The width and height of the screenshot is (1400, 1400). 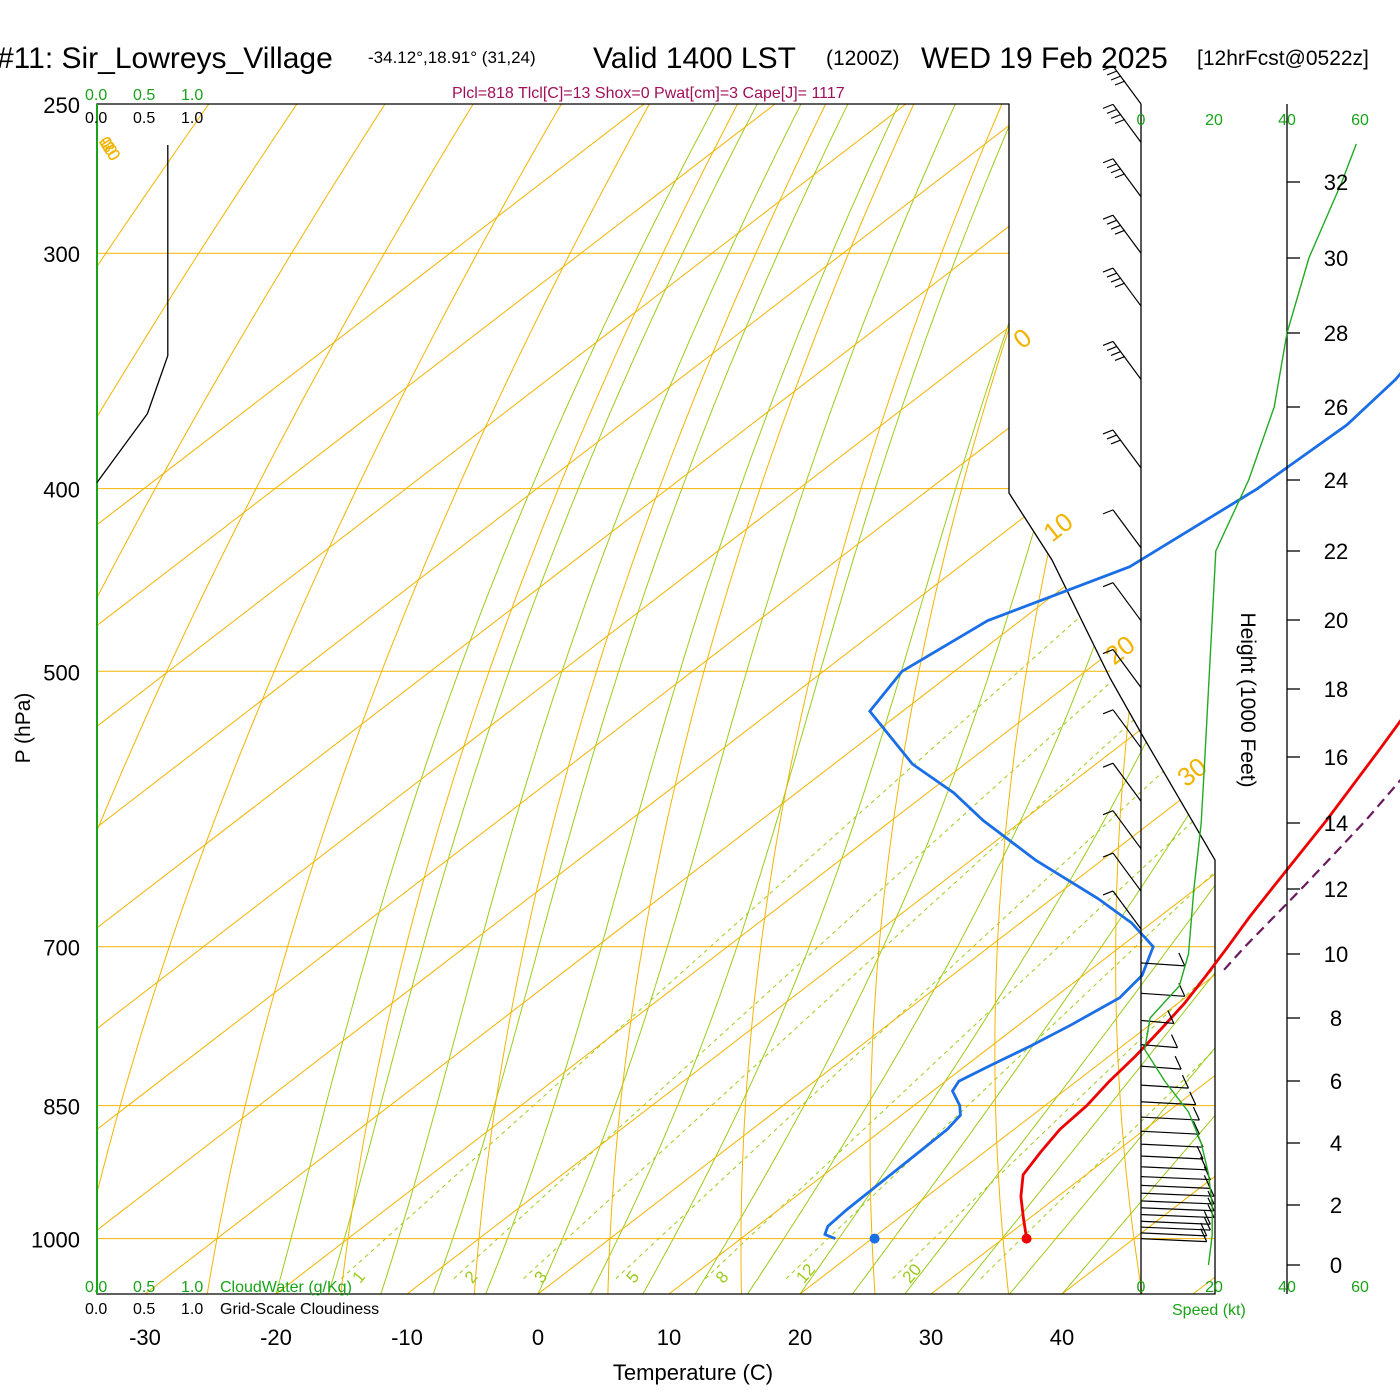 What do you see at coordinates (1158, 654) in the screenshot?
I see `wind-barbs` at bounding box center [1158, 654].